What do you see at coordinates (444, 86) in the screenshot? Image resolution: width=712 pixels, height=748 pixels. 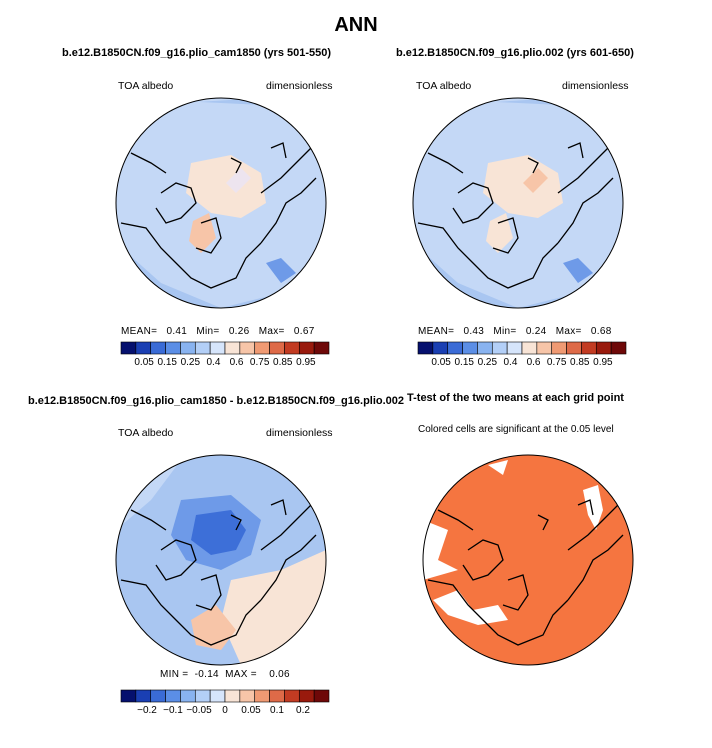 I see `panel2-left-label: TOA albedo` at bounding box center [444, 86].